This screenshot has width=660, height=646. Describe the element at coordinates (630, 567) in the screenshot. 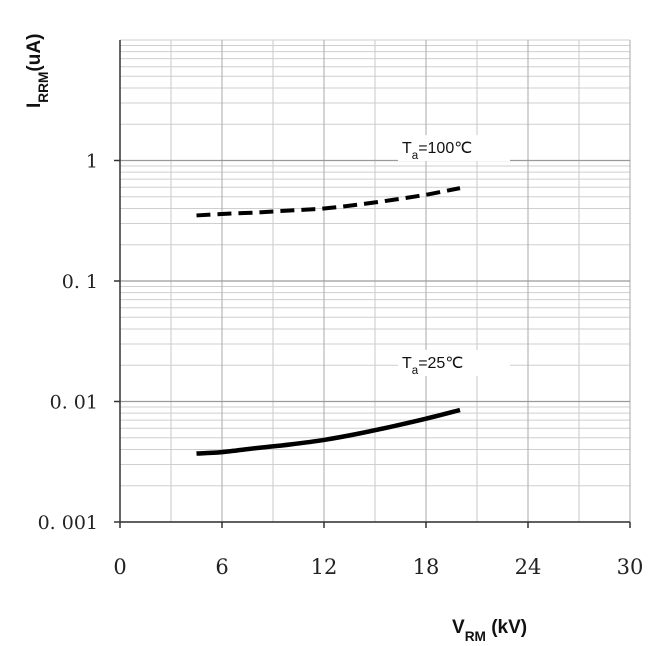

I see `x-tick-label: 30` at that location.